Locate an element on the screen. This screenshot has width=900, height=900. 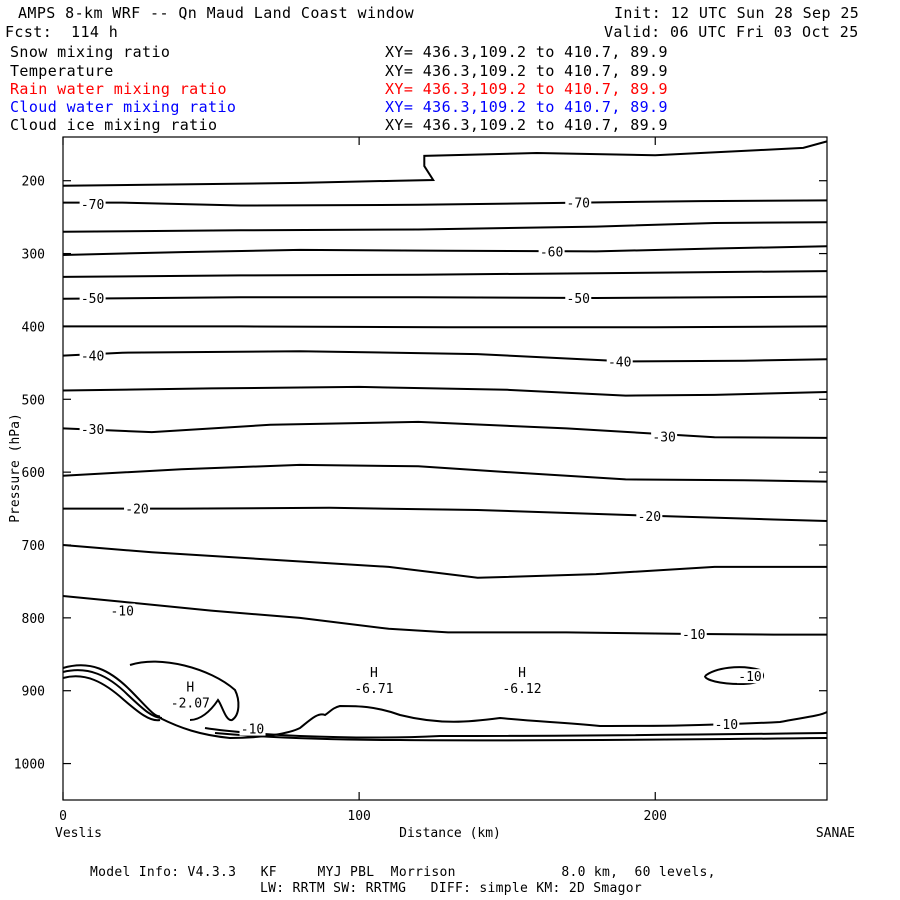
x-tick-label: 100 is located at coordinates (358, 816).